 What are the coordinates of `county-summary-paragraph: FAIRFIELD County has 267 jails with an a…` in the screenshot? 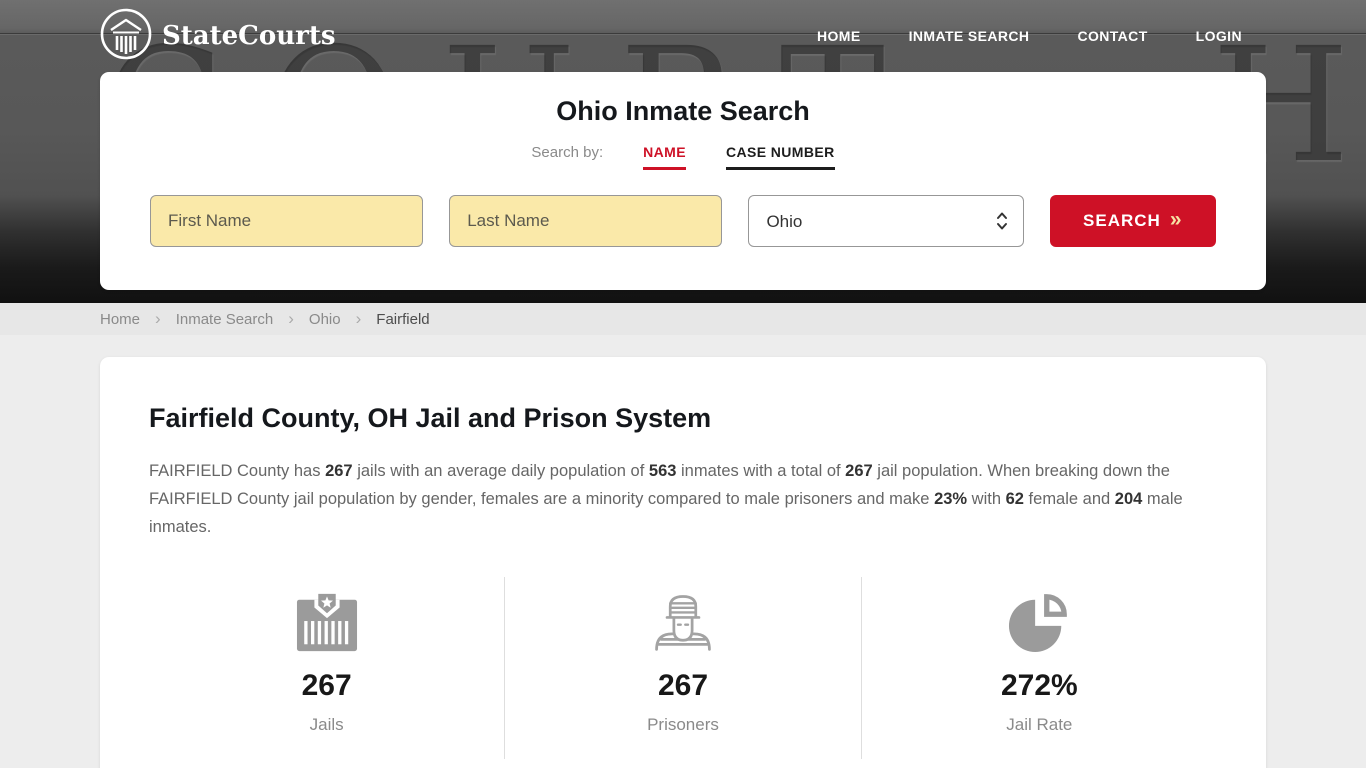 It's located at (666, 499).